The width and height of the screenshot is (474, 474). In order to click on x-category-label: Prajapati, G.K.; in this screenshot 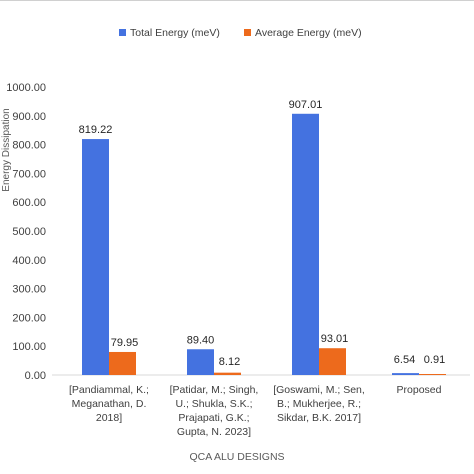, I will do `click(213, 418)`.